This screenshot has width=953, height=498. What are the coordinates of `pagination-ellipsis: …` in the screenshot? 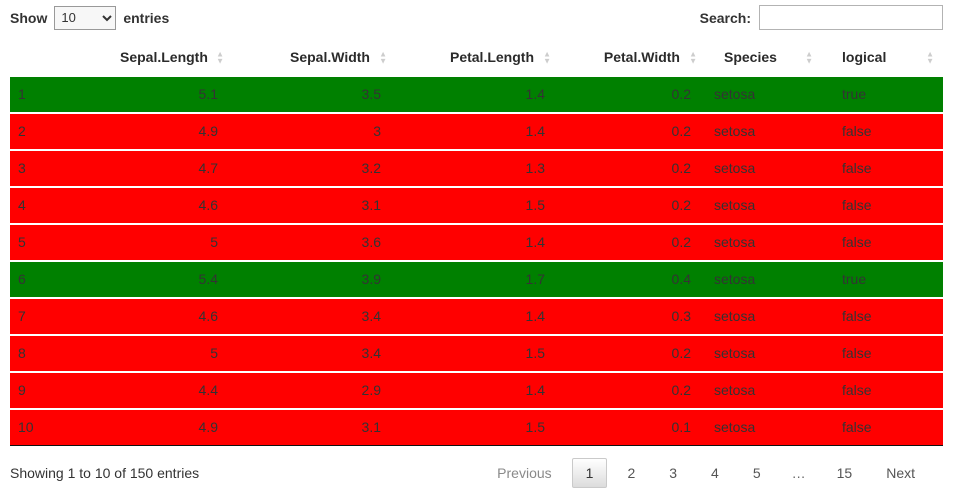 It's located at (798, 473).